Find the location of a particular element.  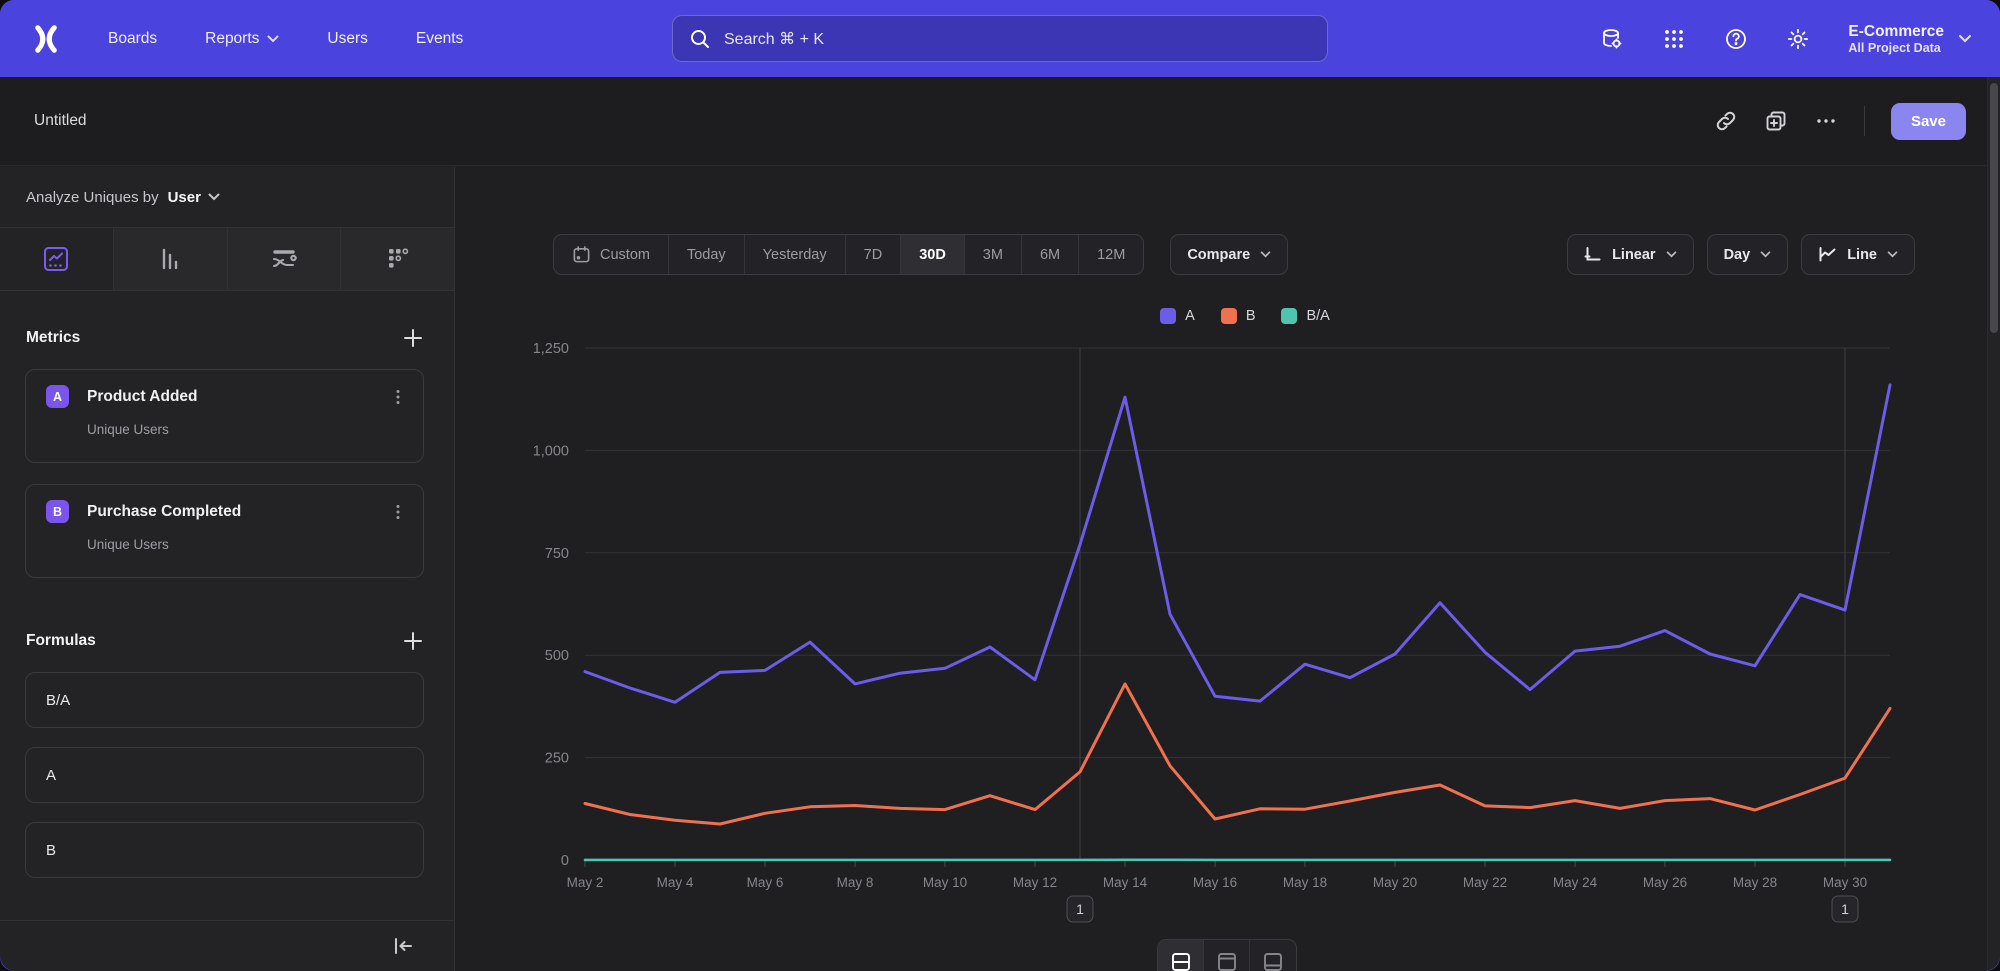

metric-card-b: B Purchase Completed Unique Users is located at coordinates (224, 531).